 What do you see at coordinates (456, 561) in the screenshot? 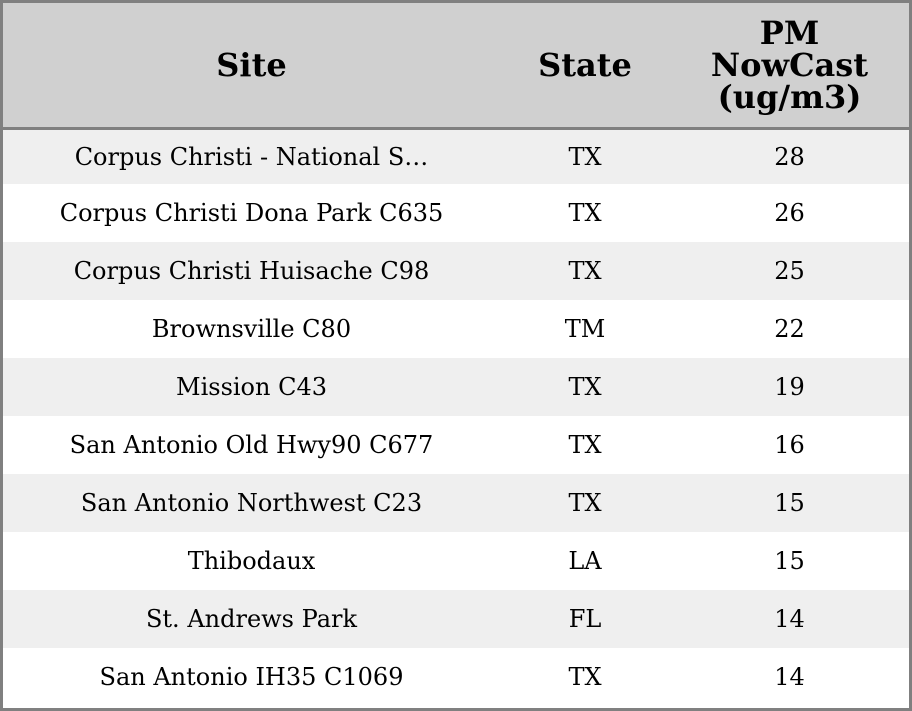
I see `table-row: Thibodaux LA 15` at bounding box center [456, 561].